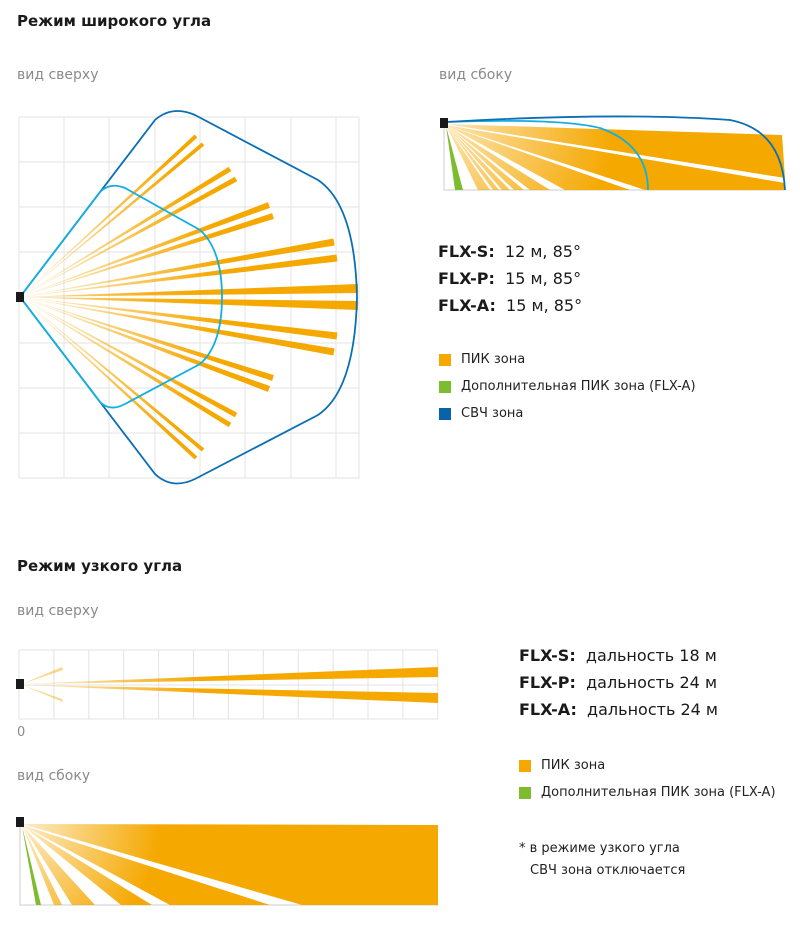 The image size is (800, 933). I want to click on microwave-zone-inner, so click(120, 296).